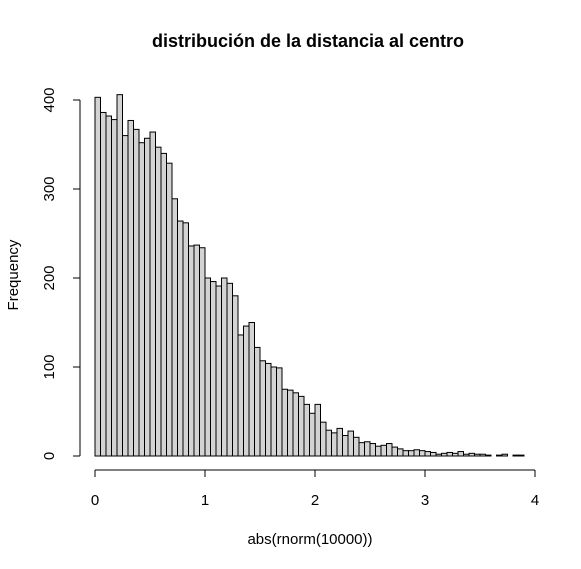 Image resolution: width=581 pixels, height=569 pixels. Describe the element at coordinates (95, 500) in the screenshot. I see `x-tick-label: 0` at that location.